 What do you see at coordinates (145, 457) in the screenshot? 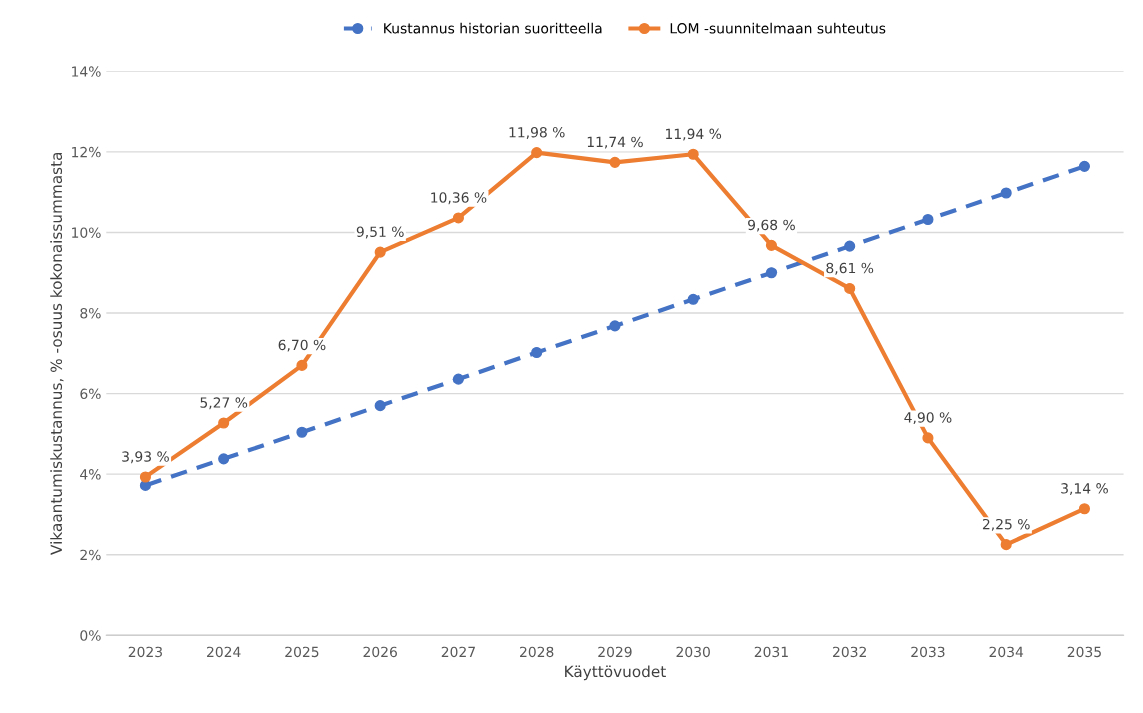
I see `data-label: 3,93 %` at bounding box center [145, 457].